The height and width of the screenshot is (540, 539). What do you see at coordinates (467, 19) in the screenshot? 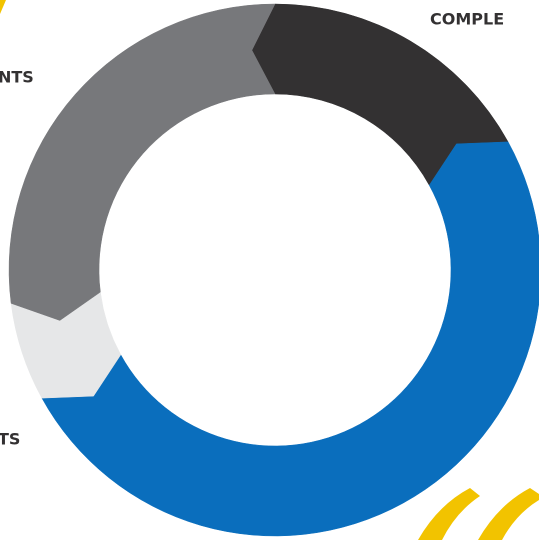
I see `segment-label: COMPLE` at bounding box center [467, 19].